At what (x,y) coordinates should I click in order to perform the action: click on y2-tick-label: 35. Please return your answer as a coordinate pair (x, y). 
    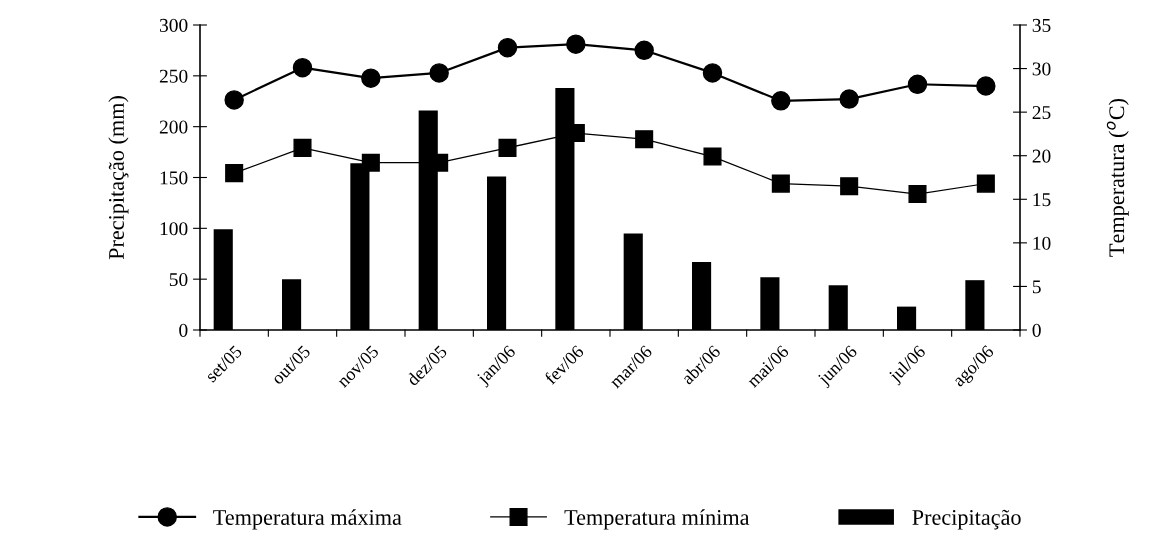
    Looking at the image, I should click on (1041, 25).